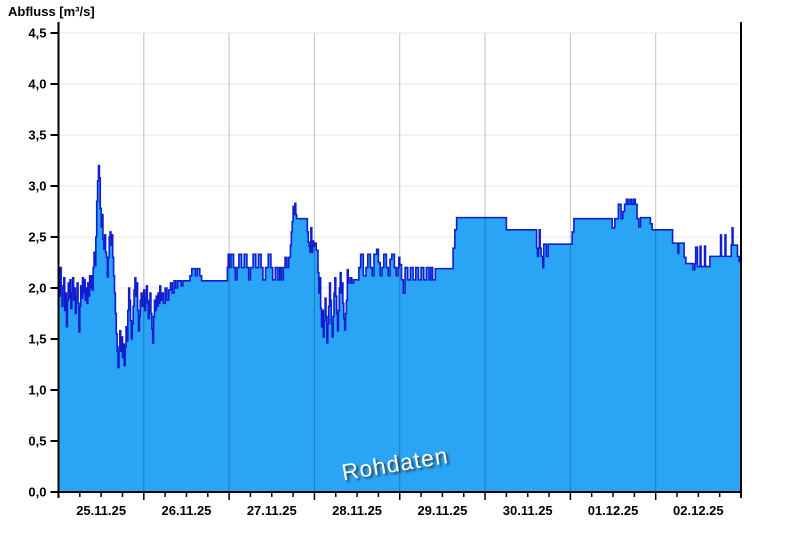 This screenshot has height=550, width=800. Describe the element at coordinates (272, 510) in the screenshot. I see `x-date-label: 27.11.25` at that location.